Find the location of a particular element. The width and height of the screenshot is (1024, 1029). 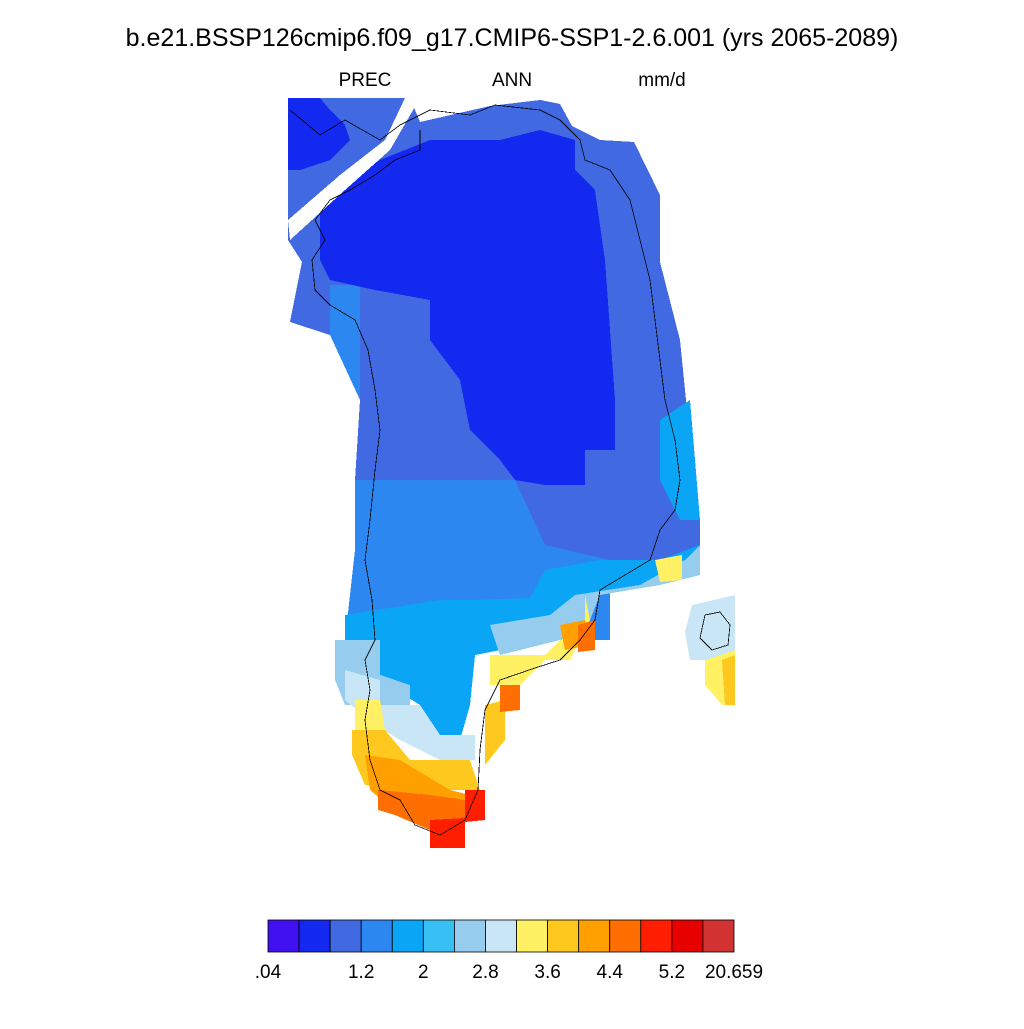

colorbar-label: 3.6 is located at coordinates (547, 972).